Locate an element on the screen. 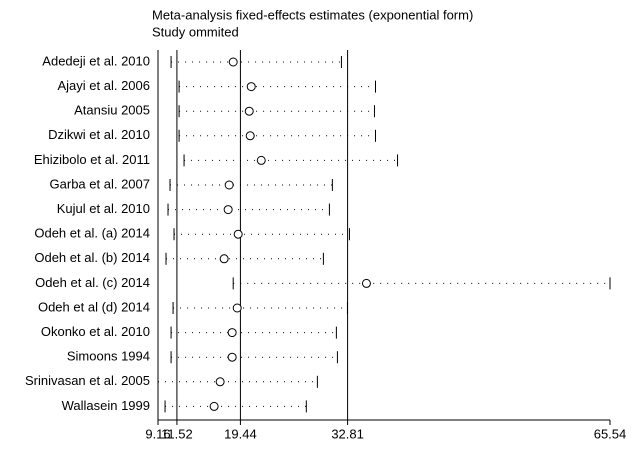  y-tick-label: Simoons 1994 is located at coordinates (108, 356).